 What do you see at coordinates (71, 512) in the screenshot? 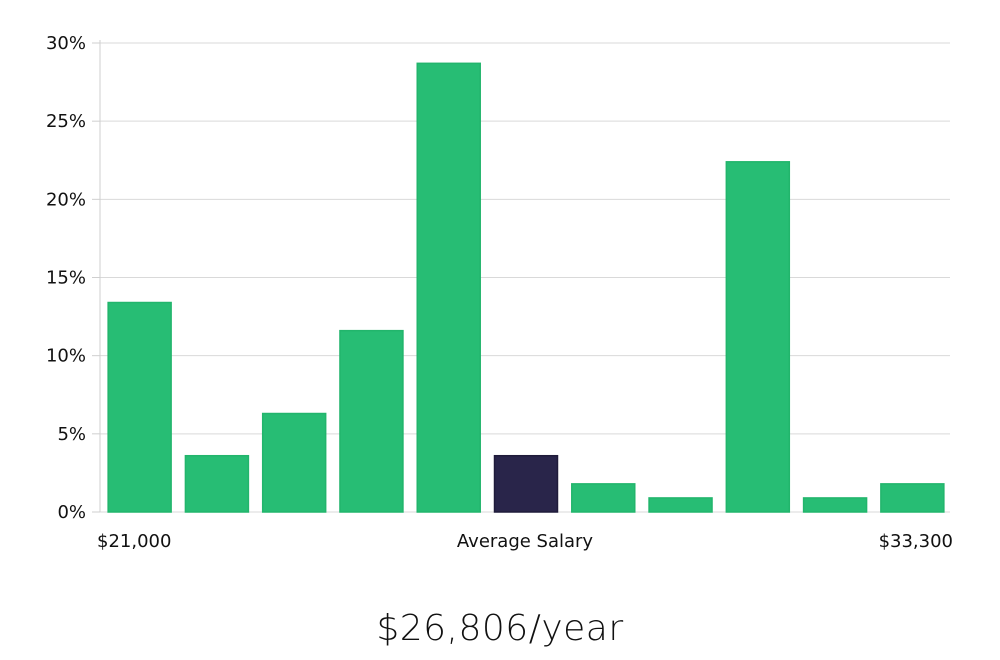
I see `y-tick-label: 0%` at bounding box center [71, 512].